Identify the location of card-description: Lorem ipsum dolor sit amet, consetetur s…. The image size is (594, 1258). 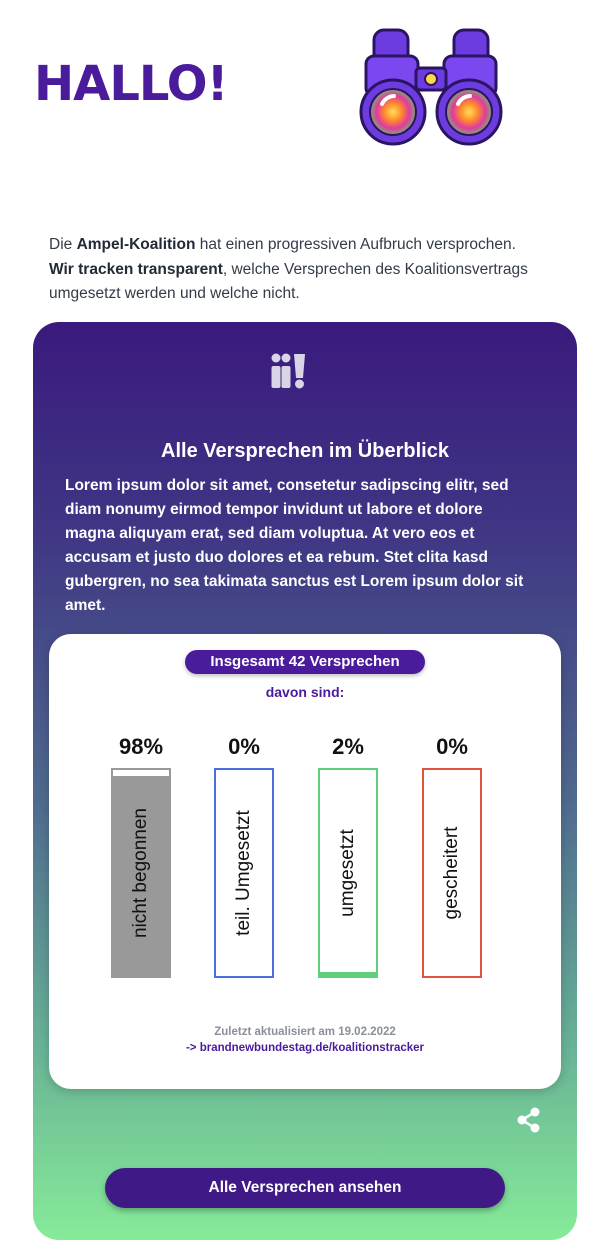
(294, 545).